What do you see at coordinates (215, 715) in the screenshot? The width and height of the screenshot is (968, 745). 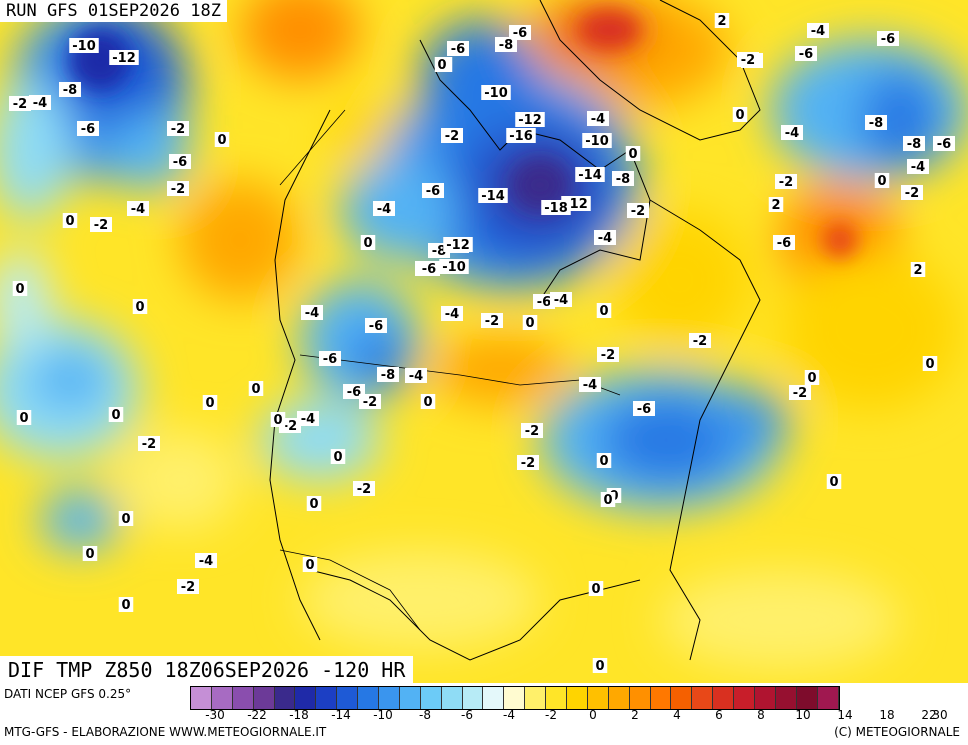 I see `scale-tick-label: -30` at bounding box center [215, 715].